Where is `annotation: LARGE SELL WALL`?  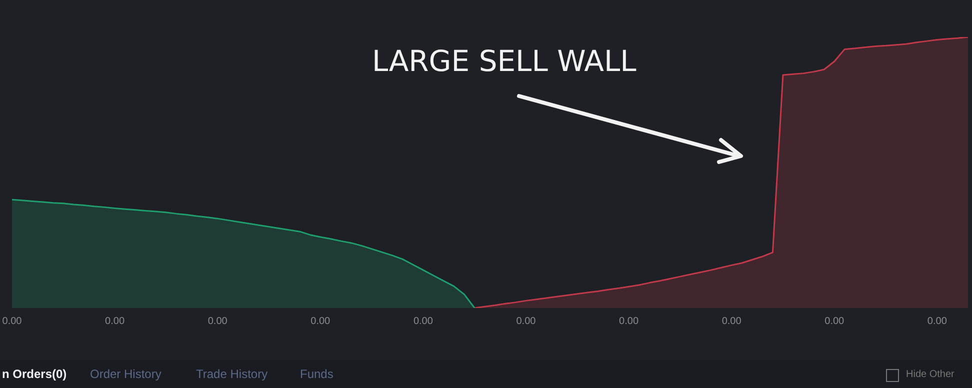
annotation: LARGE SELL WALL is located at coordinates (504, 61).